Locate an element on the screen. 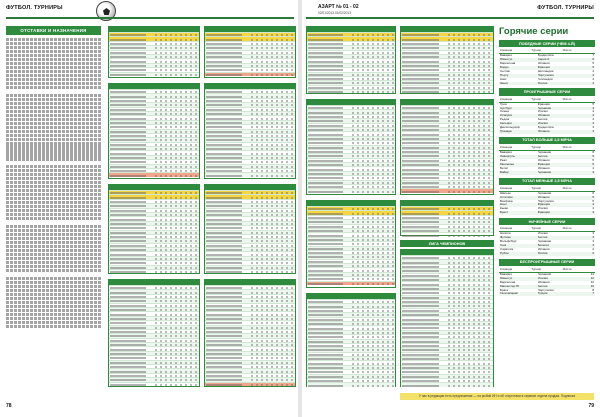 The width and height of the screenshot is (600, 417). hot-series-cell: Шальке is located at coordinates (505, 193).